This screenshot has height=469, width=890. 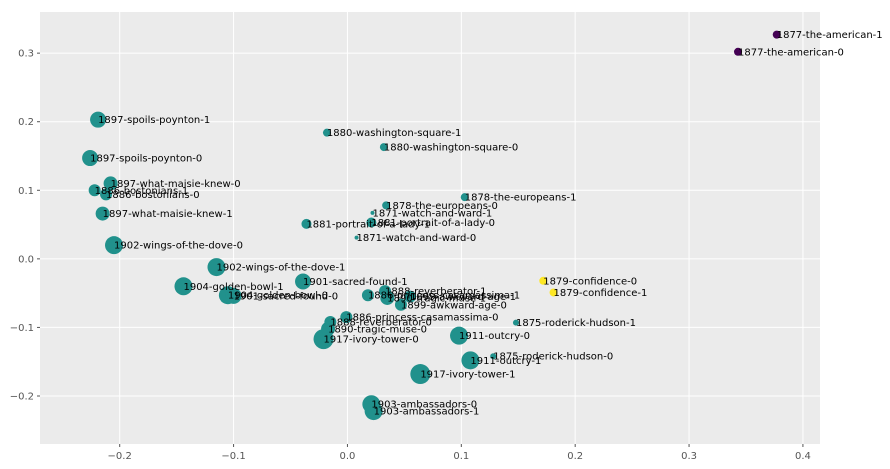 I want to click on point-label: 1888-reverberator-0, so click(x=381, y=322).